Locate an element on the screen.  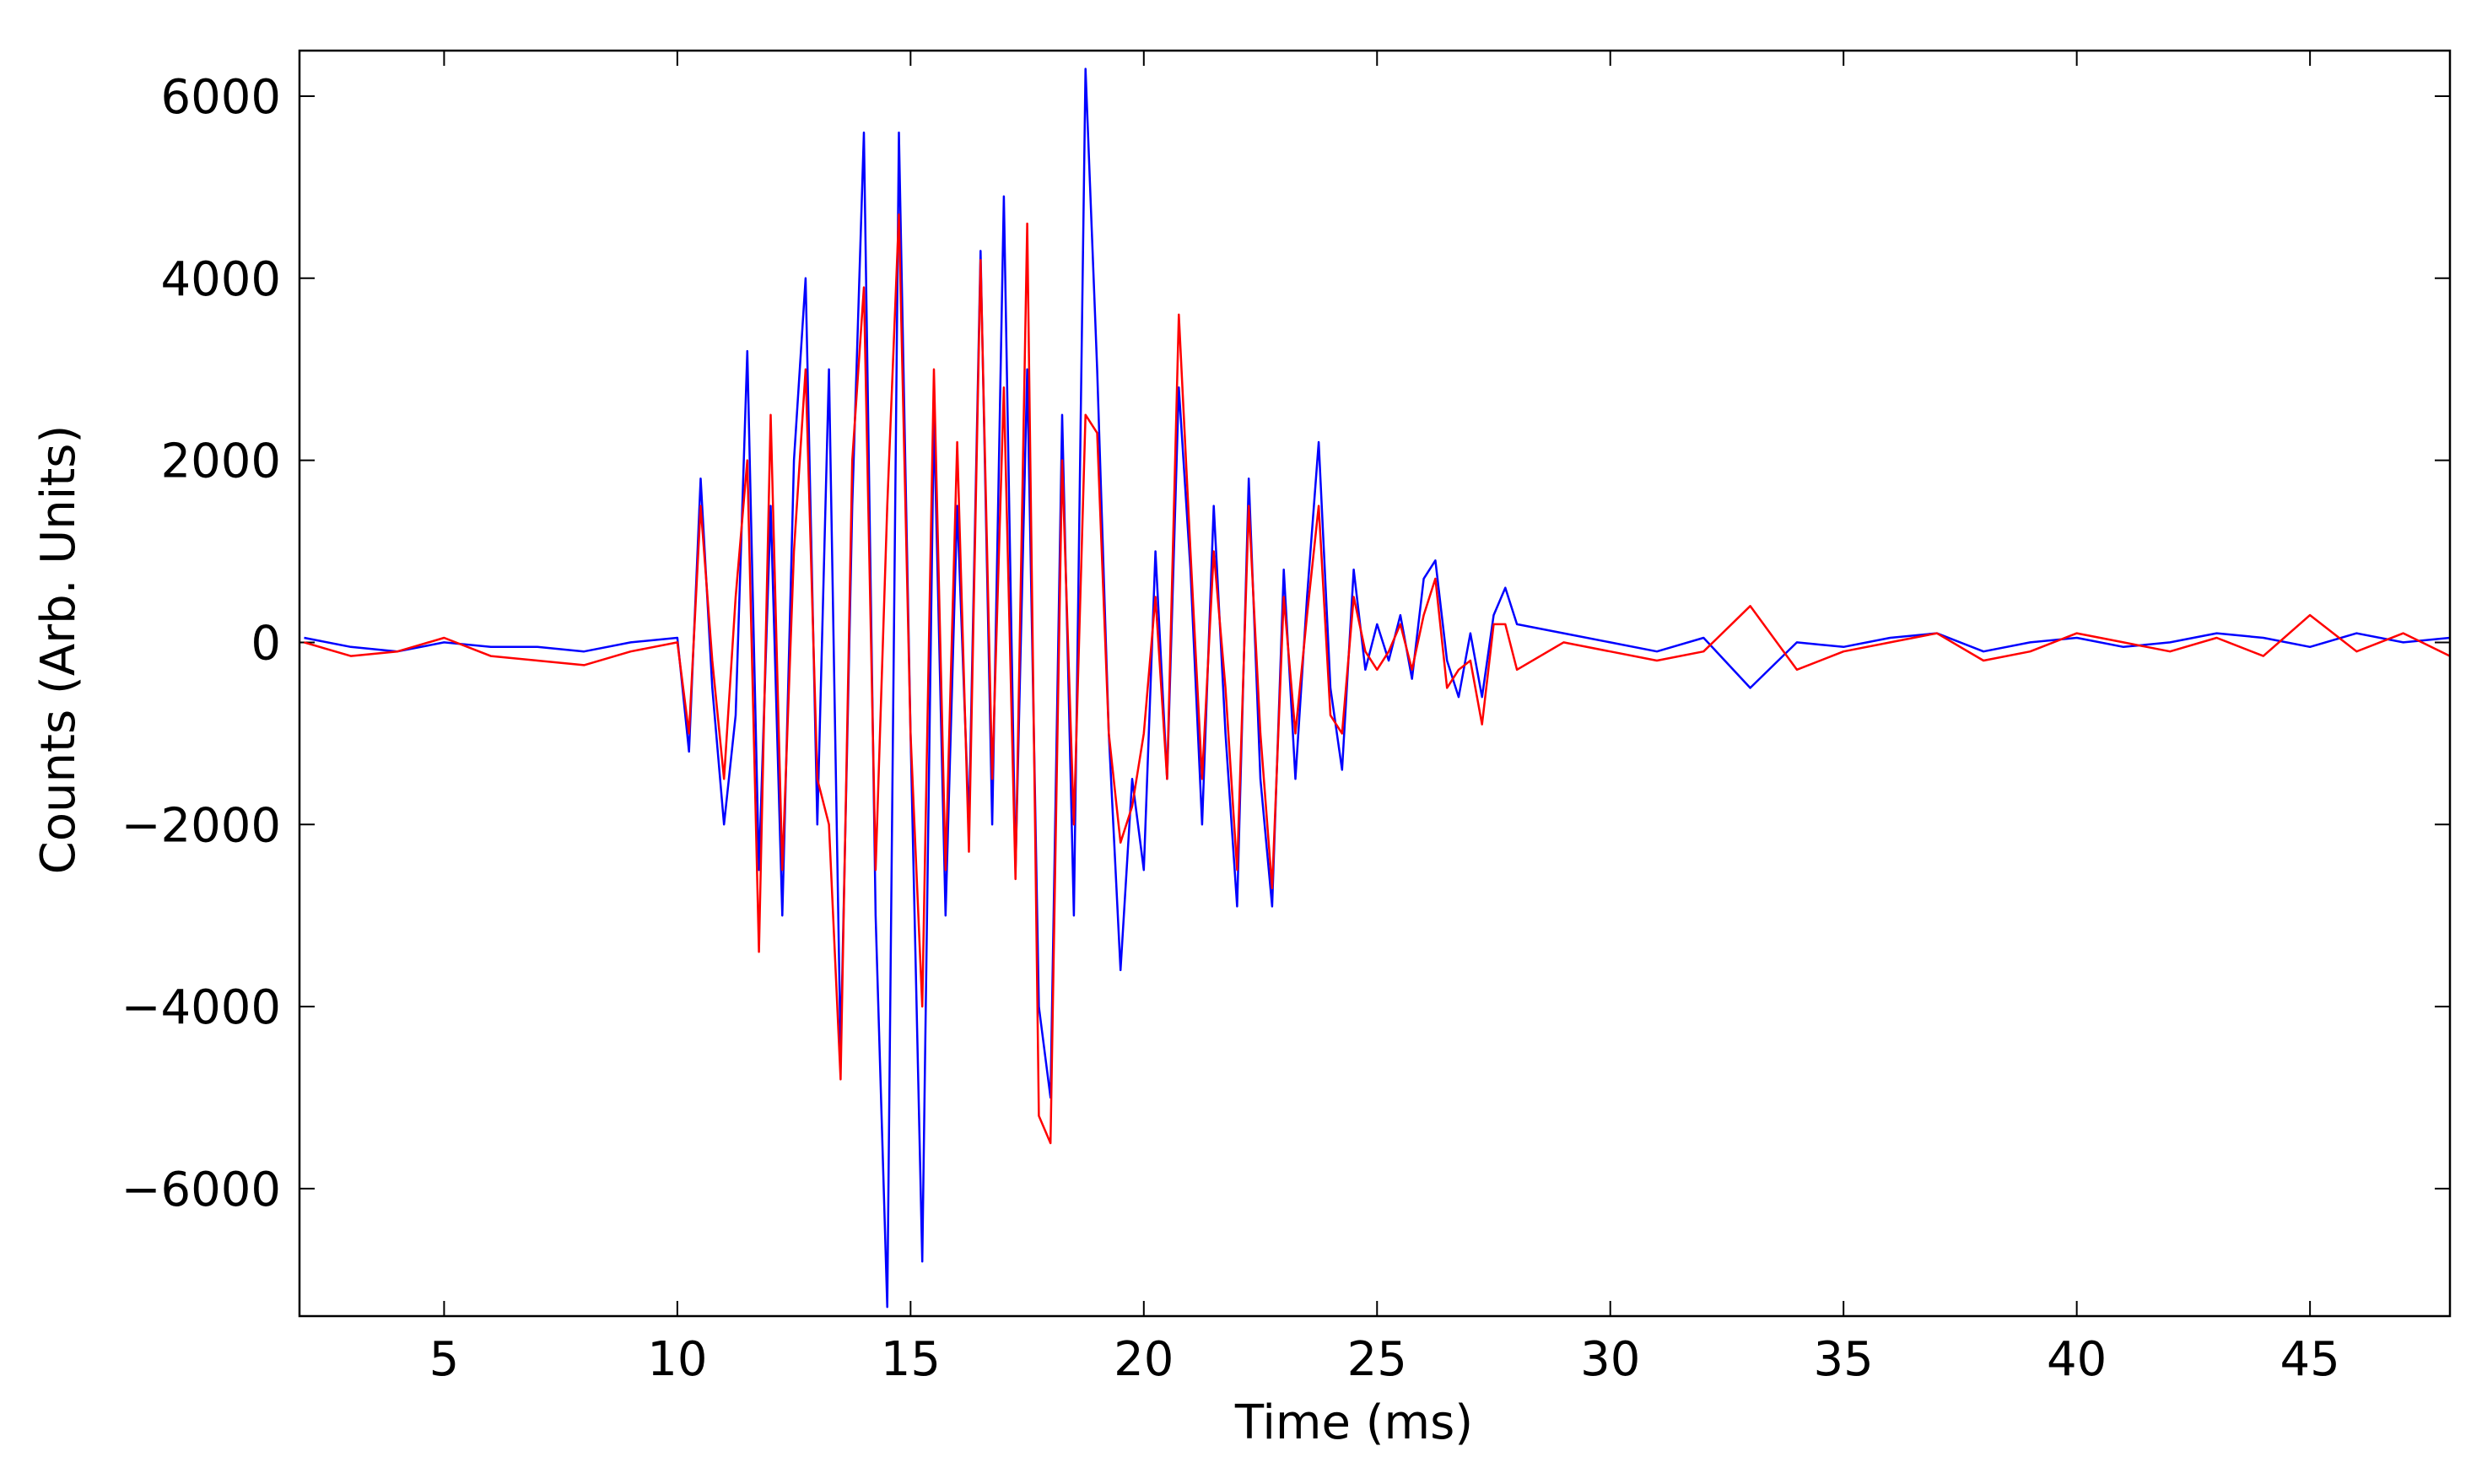
y-tick-label: 0 is located at coordinates (266, 643).